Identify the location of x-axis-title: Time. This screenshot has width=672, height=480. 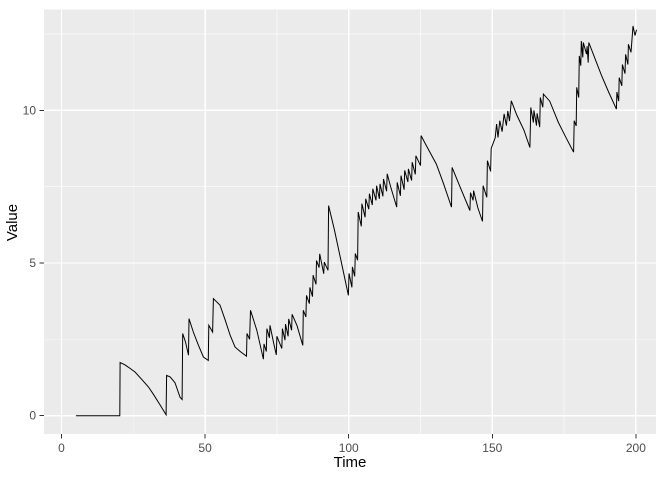
(350, 462).